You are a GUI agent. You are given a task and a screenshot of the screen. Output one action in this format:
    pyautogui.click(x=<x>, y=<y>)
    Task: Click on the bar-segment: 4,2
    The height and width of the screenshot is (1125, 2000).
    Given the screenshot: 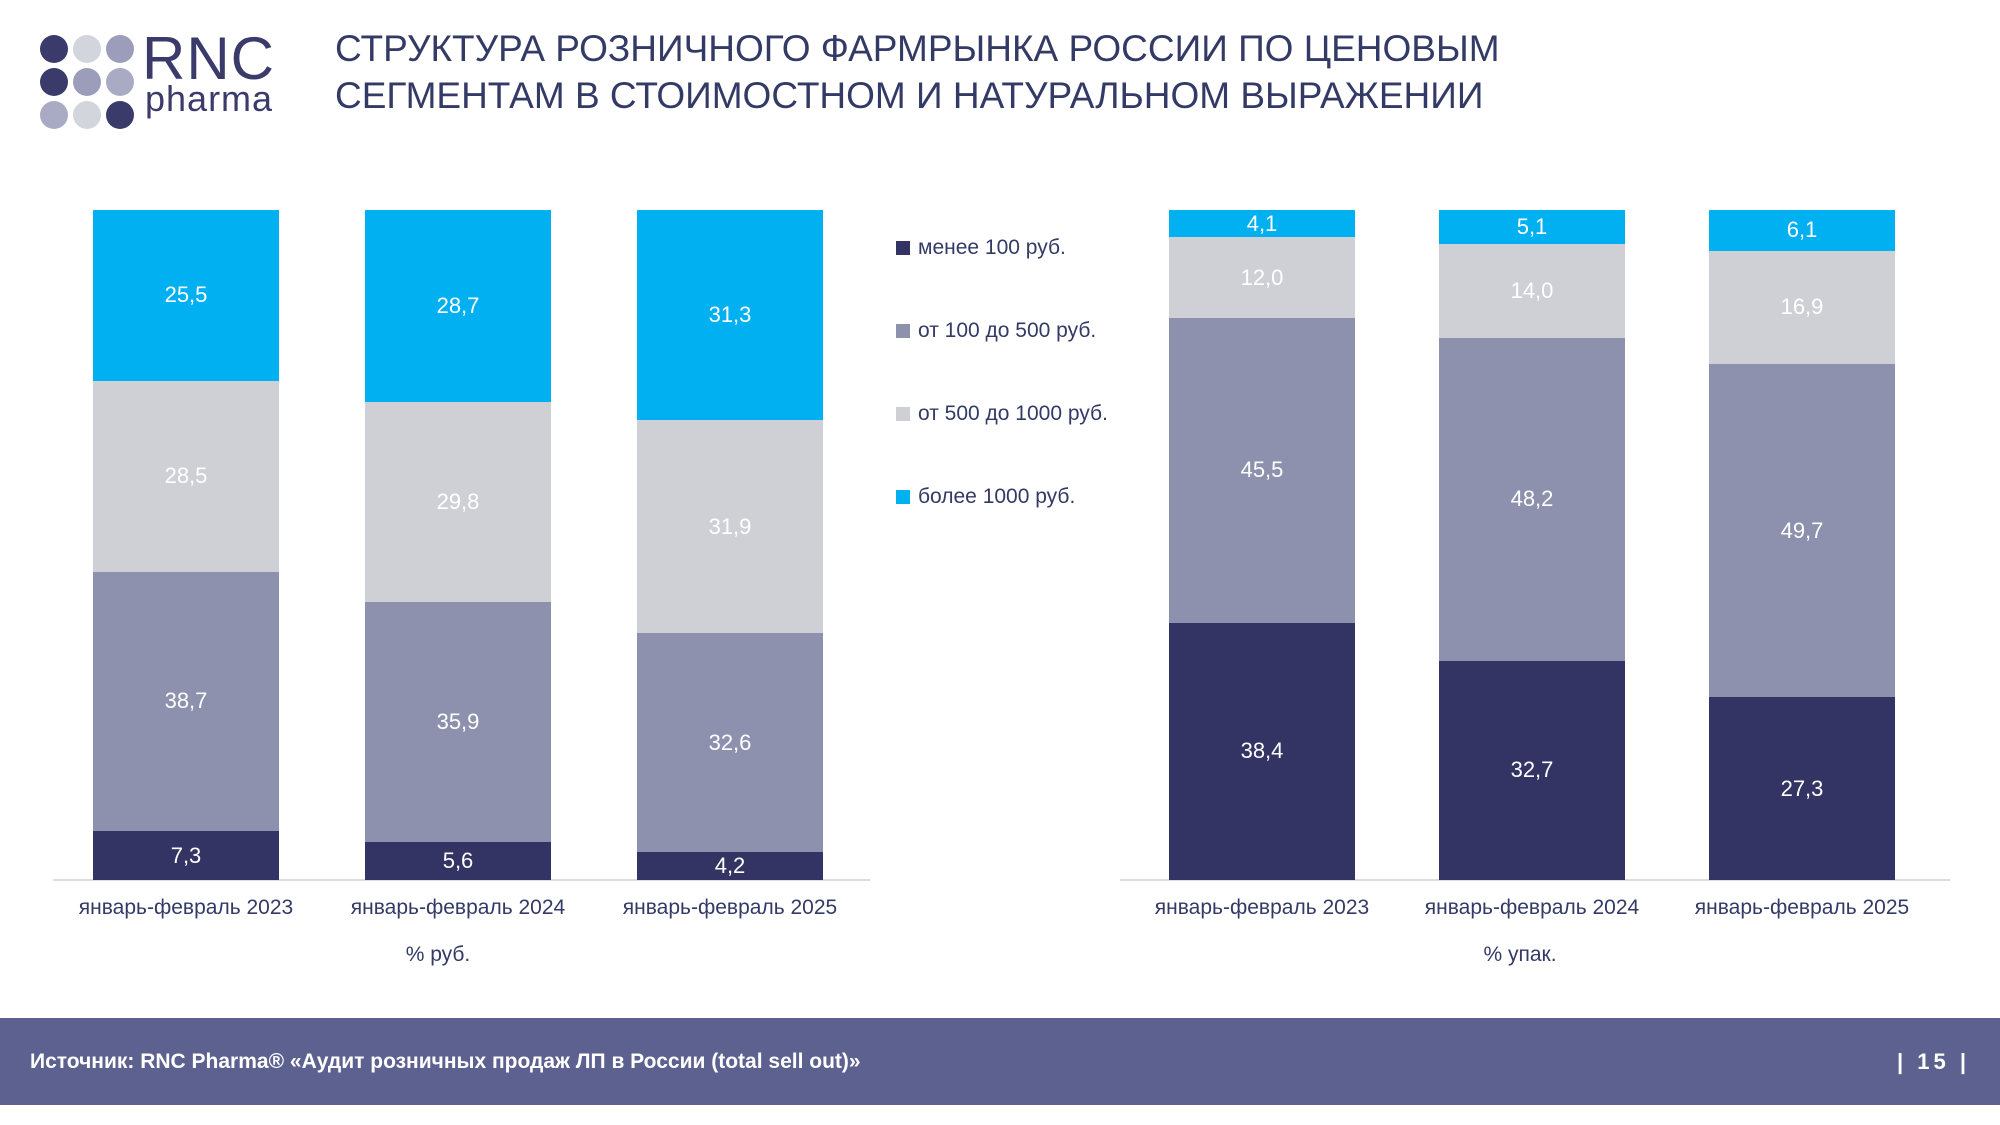 What is the action you would take?
    pyautogui.click(x=730, y=865)
    